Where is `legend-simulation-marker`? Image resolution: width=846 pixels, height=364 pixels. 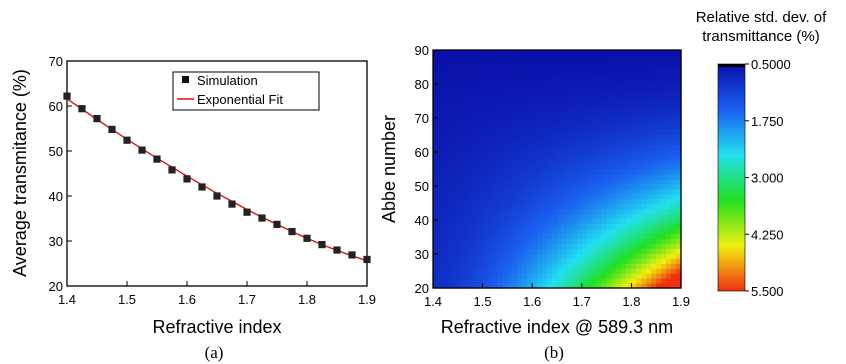
legend-simulation-marker is located at coordinates (185, 79).